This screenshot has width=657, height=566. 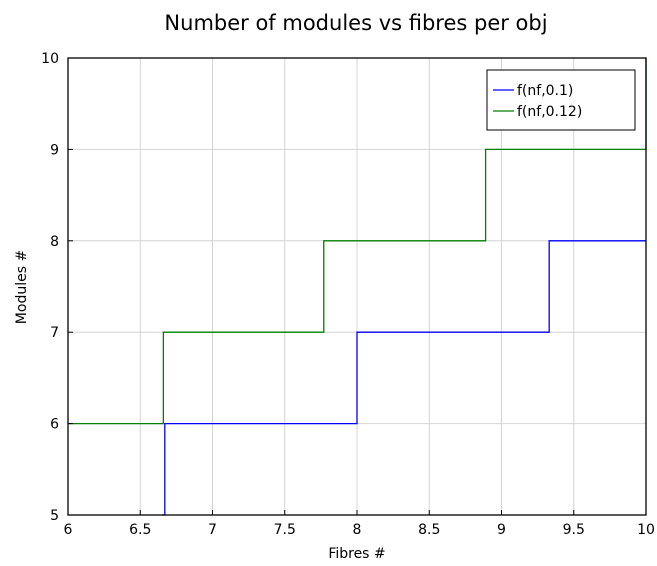 What do you see at coordinates (57, 287) in the screenshot?
I see `y-axis-ticks: 5 6 7 8 9 10` at bounding box center [57, 287].